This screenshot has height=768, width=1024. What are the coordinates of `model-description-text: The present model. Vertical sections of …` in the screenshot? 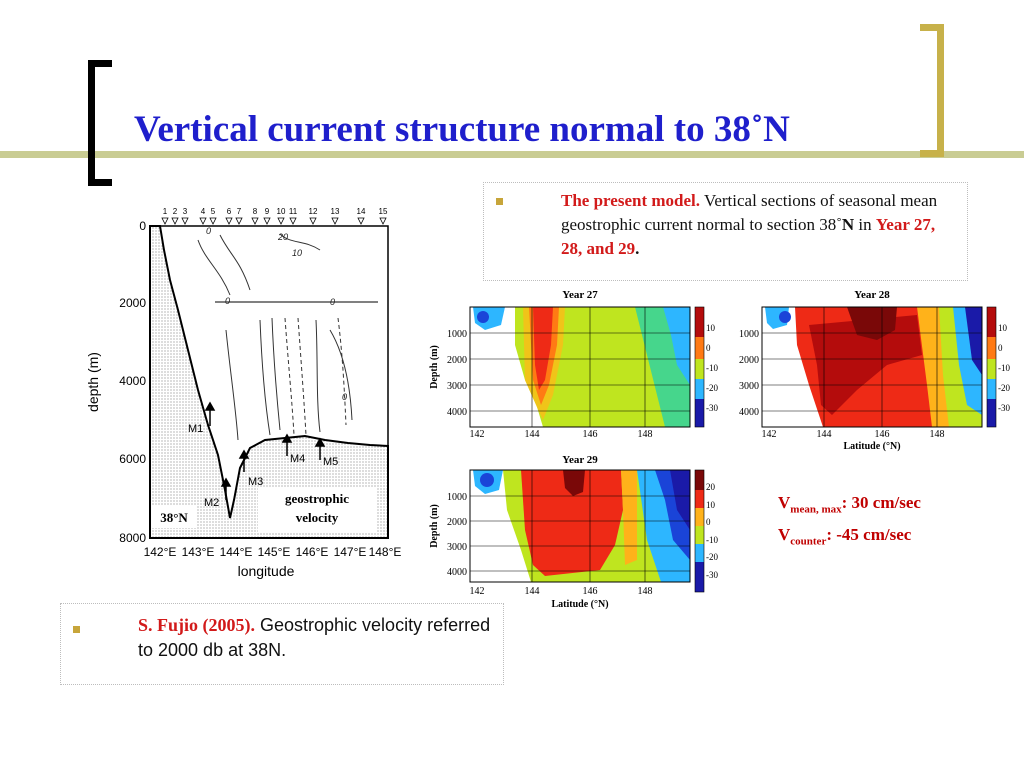 It's located at (758, 225).